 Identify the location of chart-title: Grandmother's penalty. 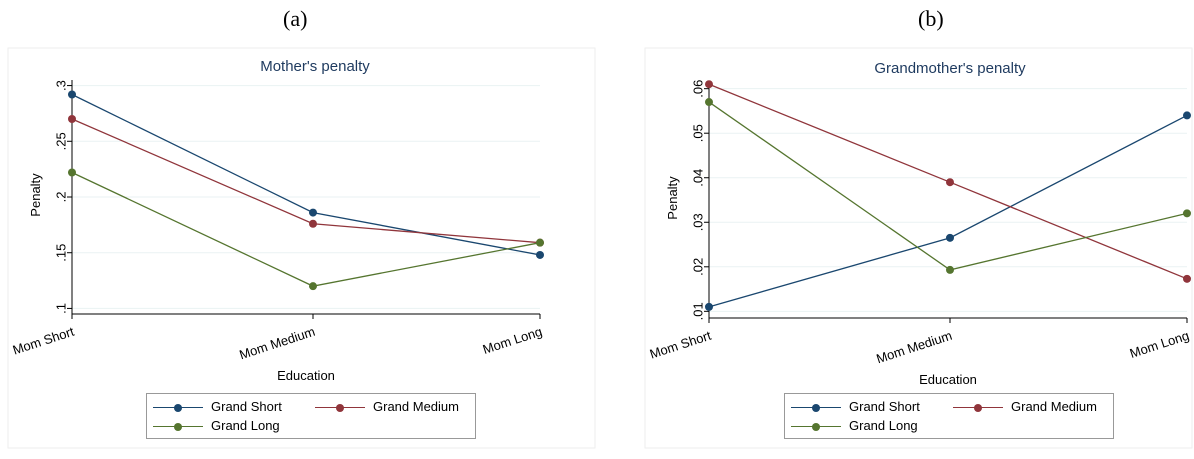
(950, 68).